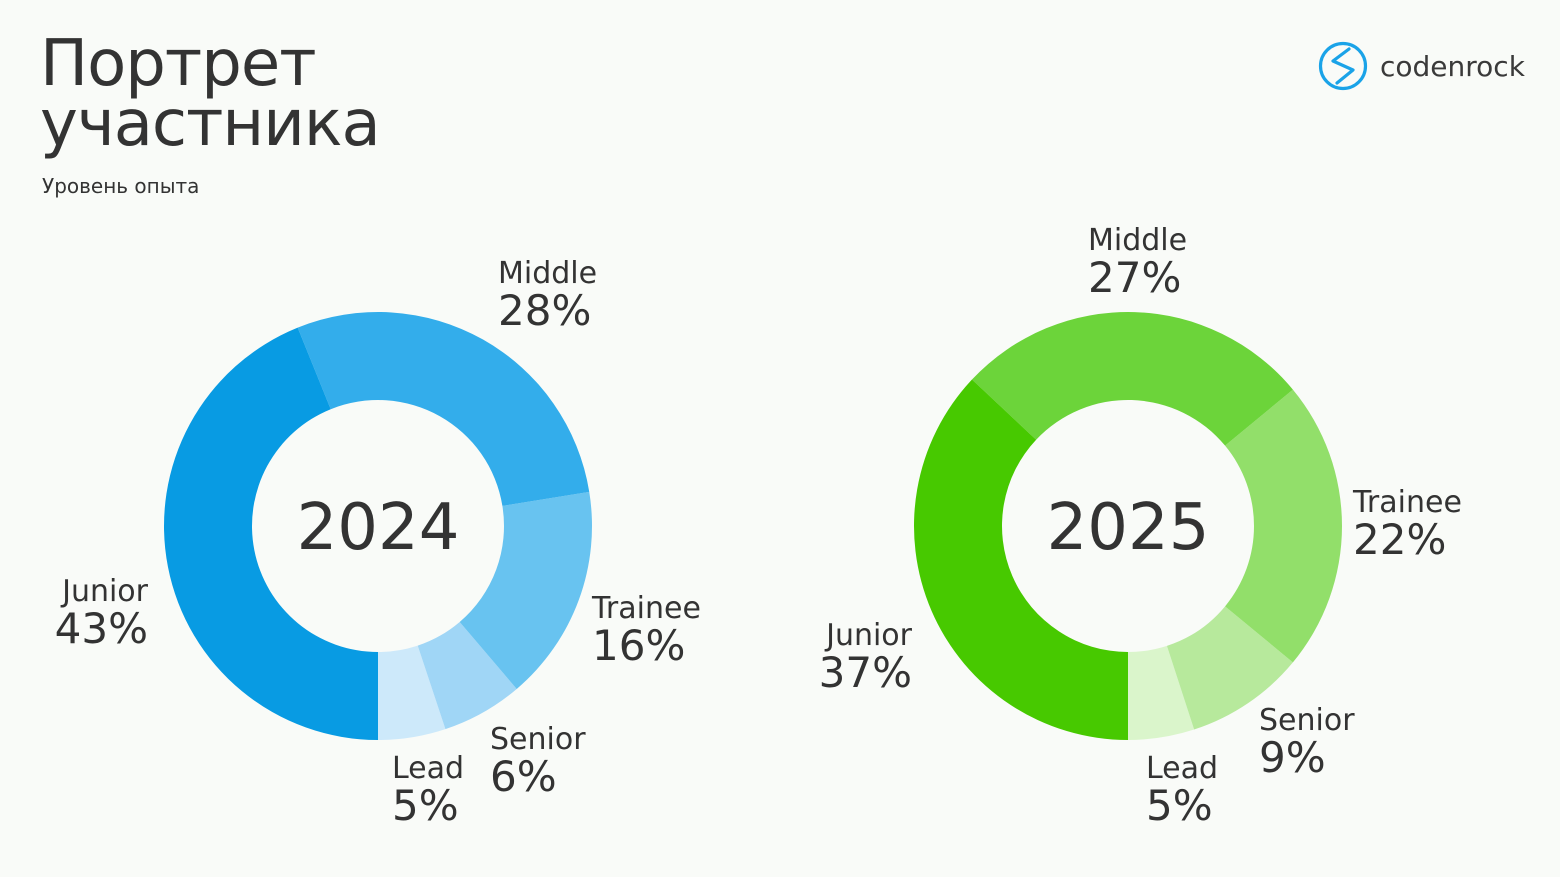 The image size is (1560, 877). I want to click on label-senior-value-2025: 9%, so click(1292, 757).